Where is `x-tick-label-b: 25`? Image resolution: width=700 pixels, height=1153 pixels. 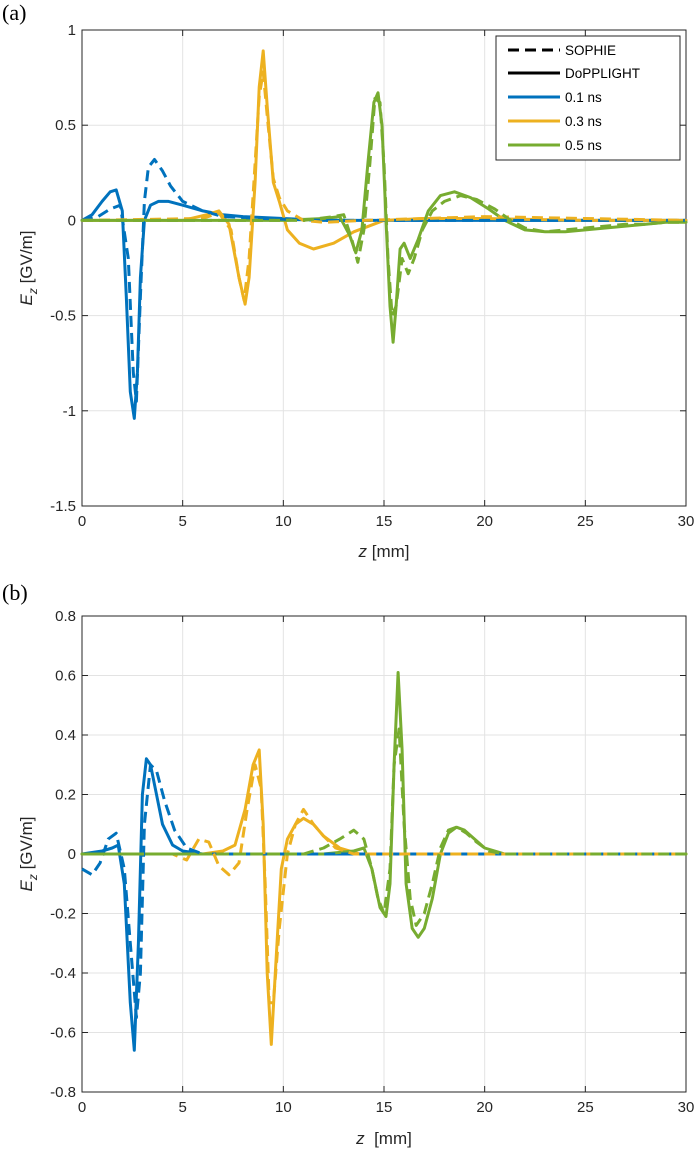 x-tick-label-b: 25 is located at coordinates (585, 1107).